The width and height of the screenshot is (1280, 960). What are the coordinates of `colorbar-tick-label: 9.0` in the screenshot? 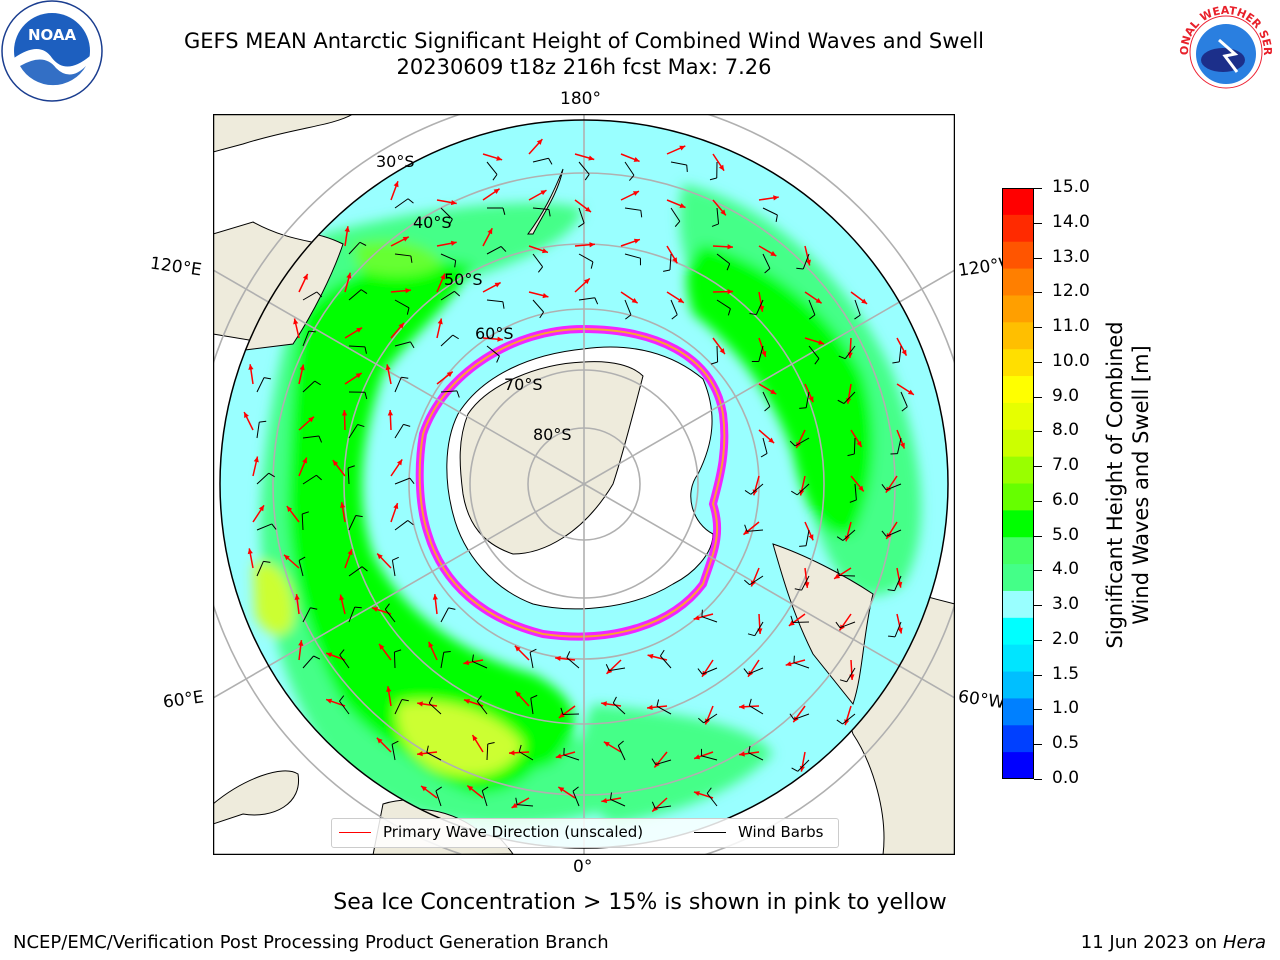 It's located at (1066, 395).